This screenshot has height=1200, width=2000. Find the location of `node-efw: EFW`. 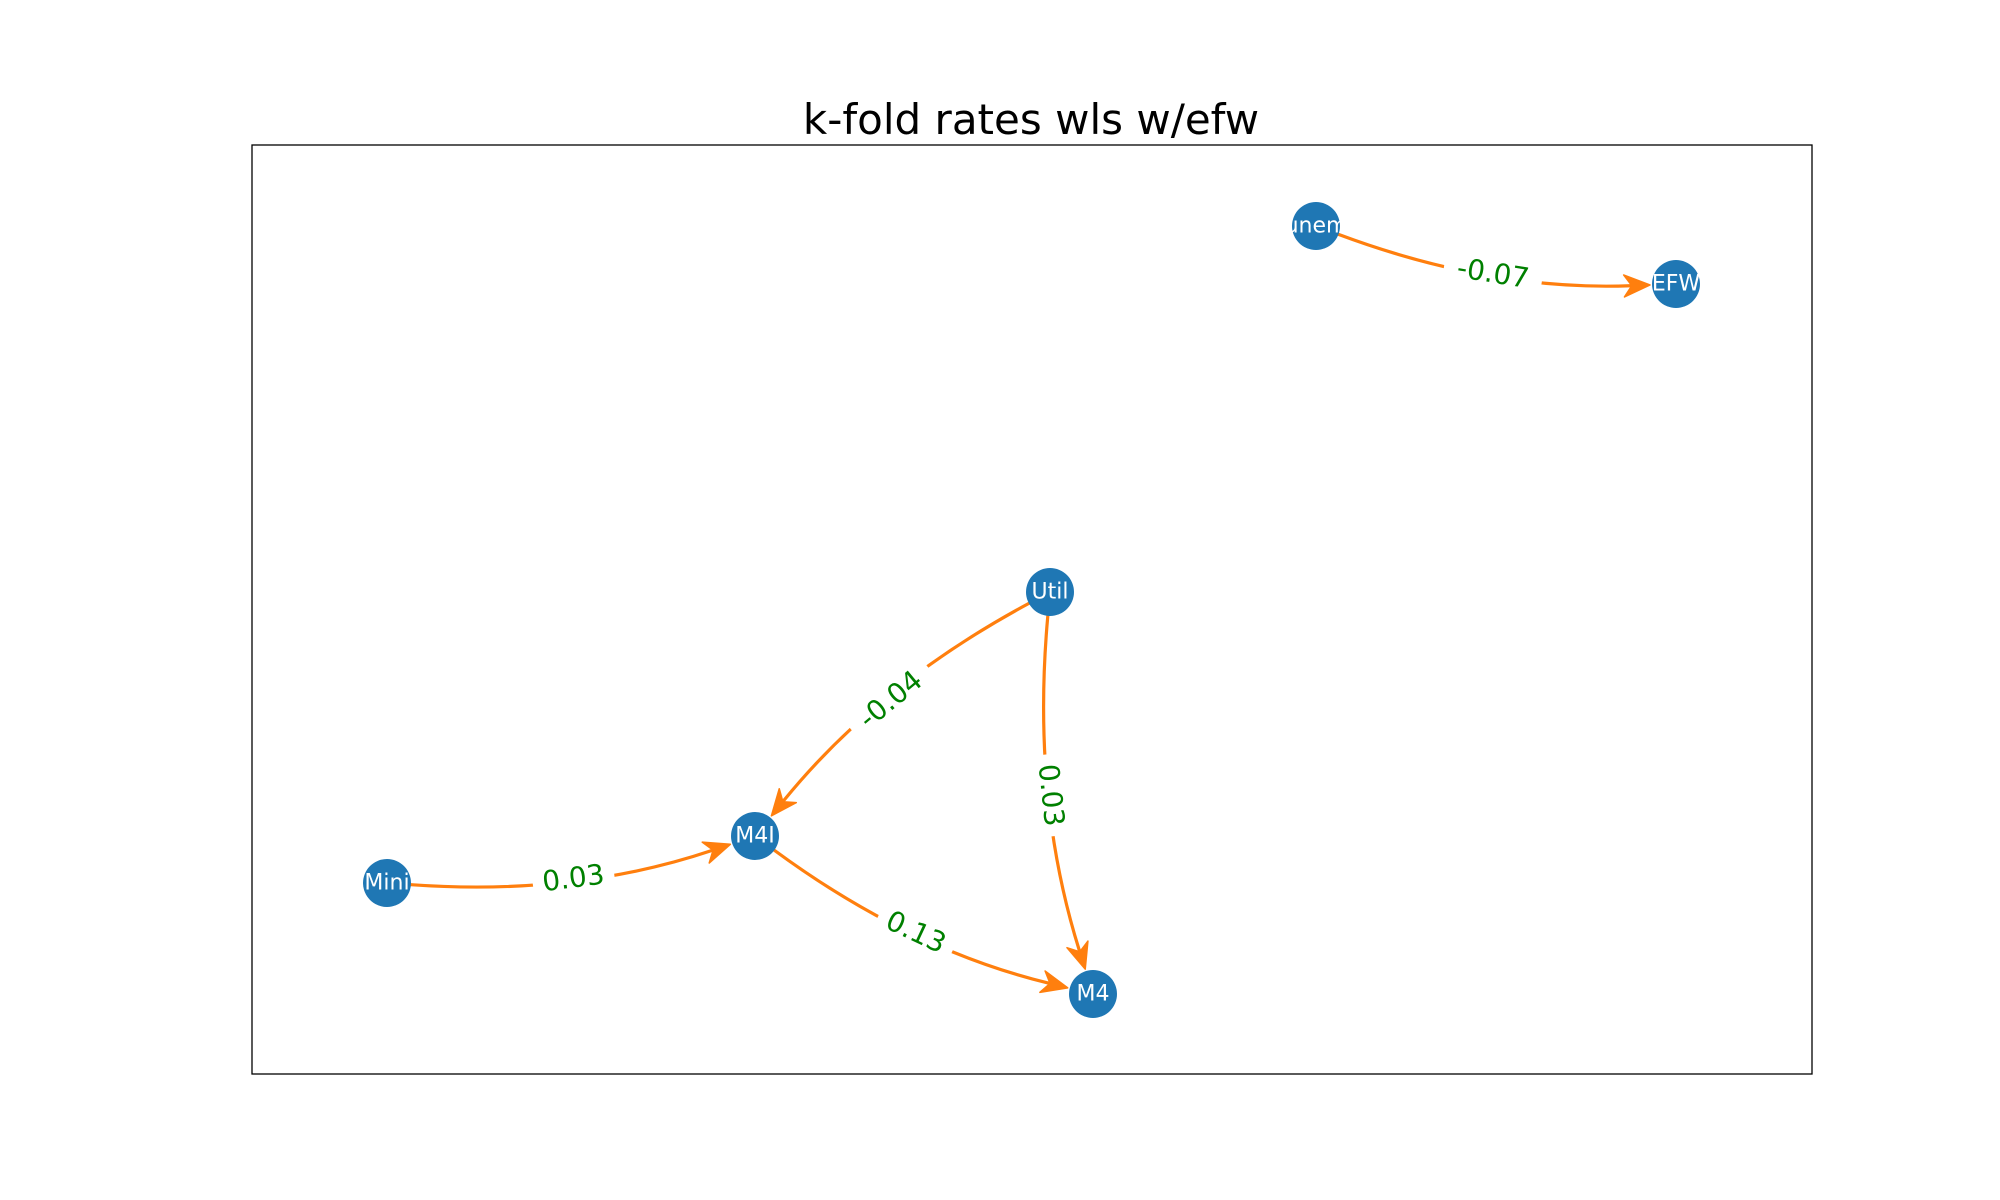

node-efw: EFW is located at coordinates (1676, 284).